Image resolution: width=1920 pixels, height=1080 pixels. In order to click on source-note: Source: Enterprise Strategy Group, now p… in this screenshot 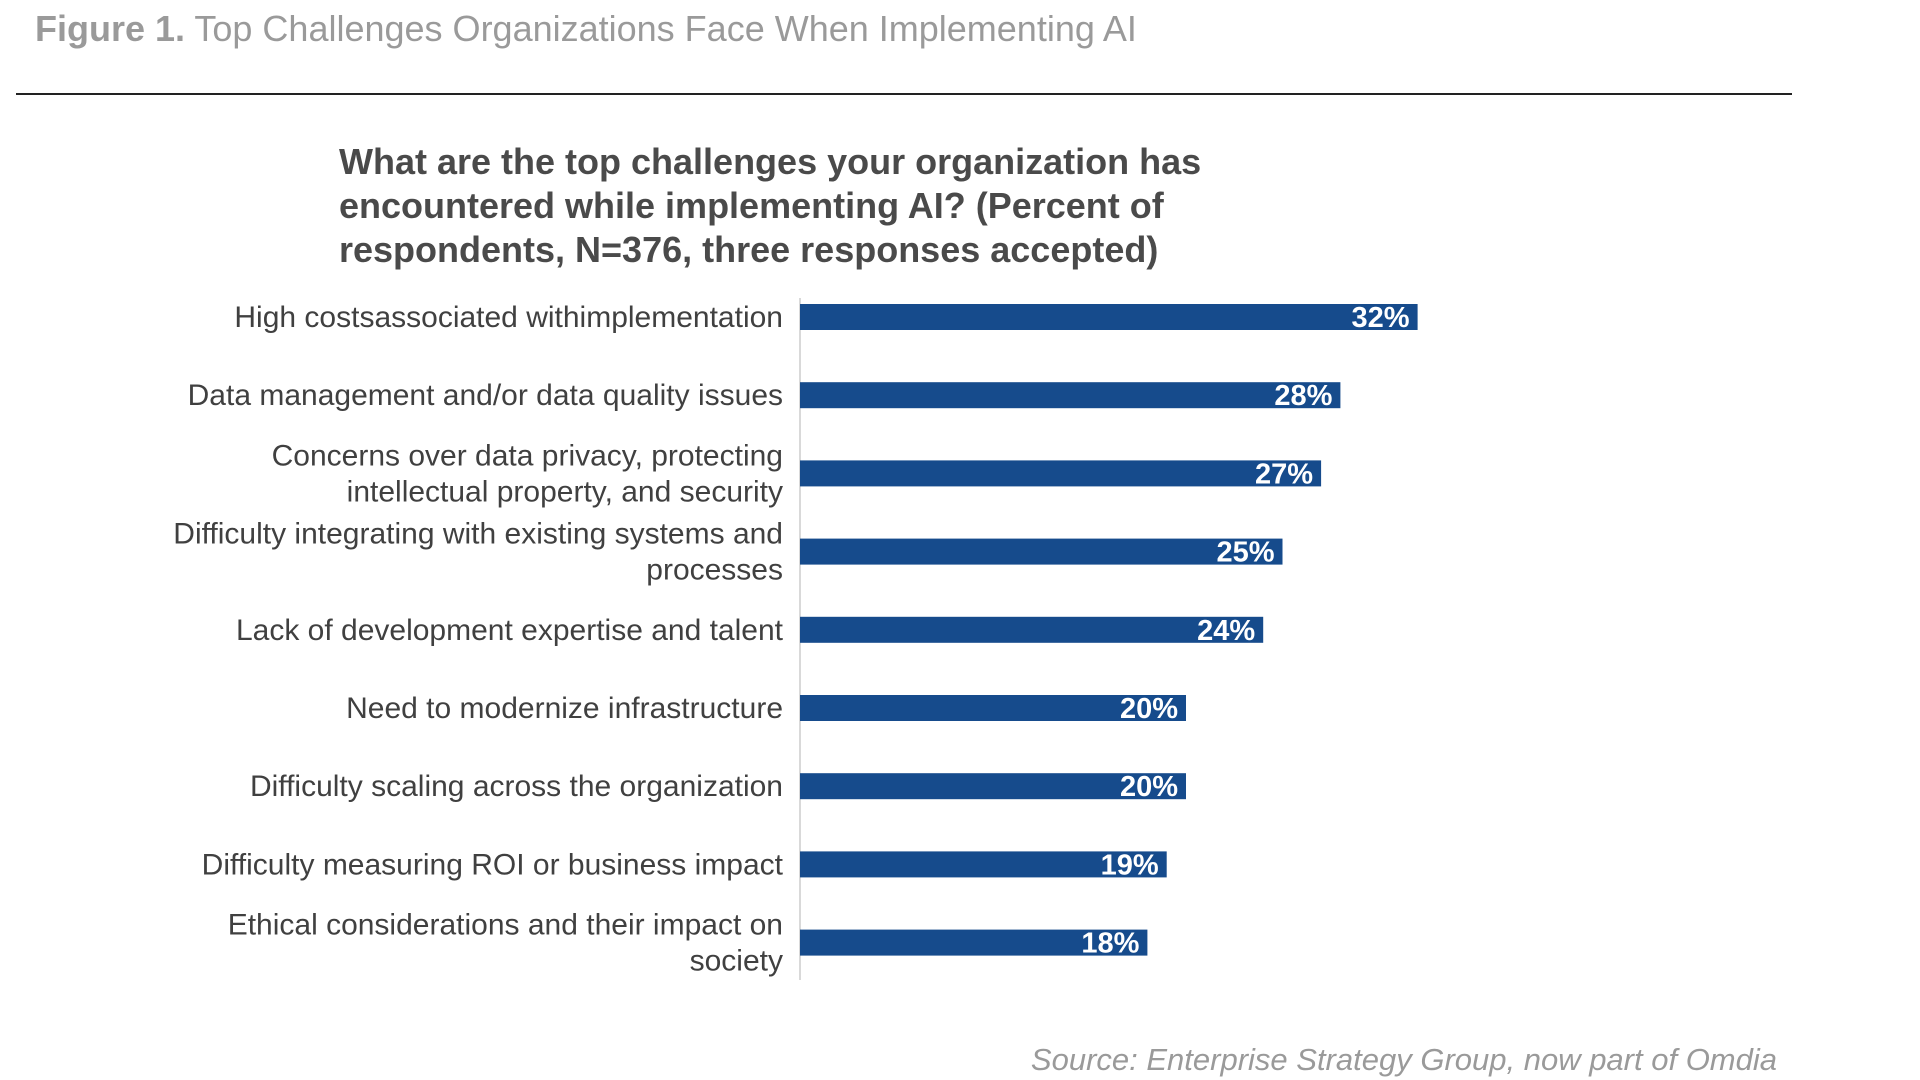, I will do `click(1403, 1059)`.